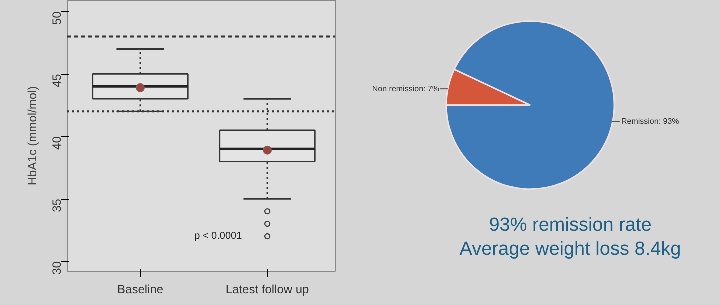  Describe the element at coordinates (33, 136) in the screenshot. I see `y-axis-title: HbA1c (mmol/mol)` at that location.